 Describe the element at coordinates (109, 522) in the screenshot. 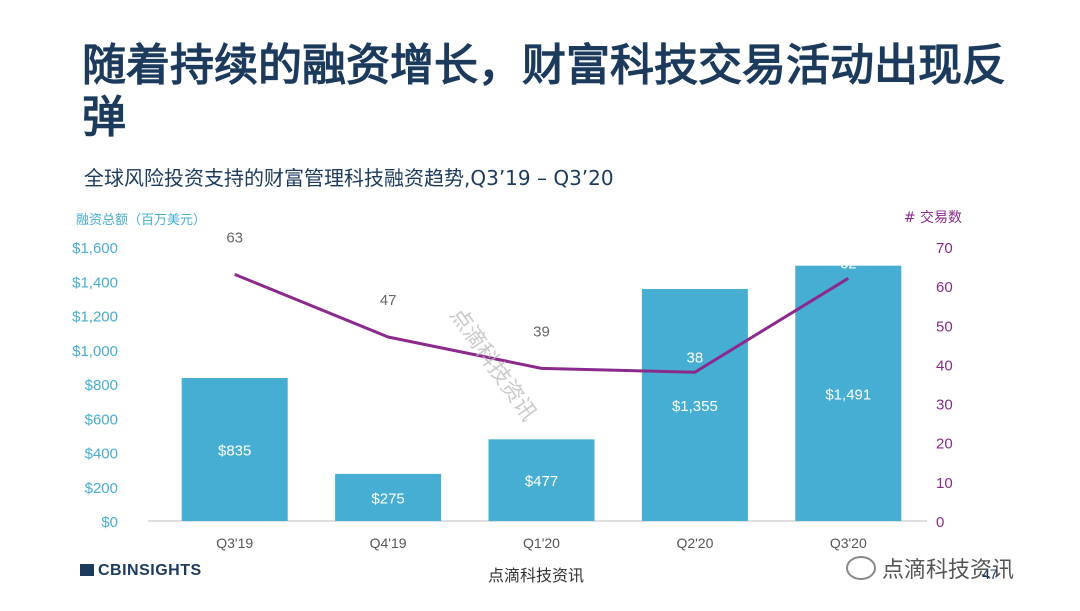

I see `y-tick-label: $0` at that location.